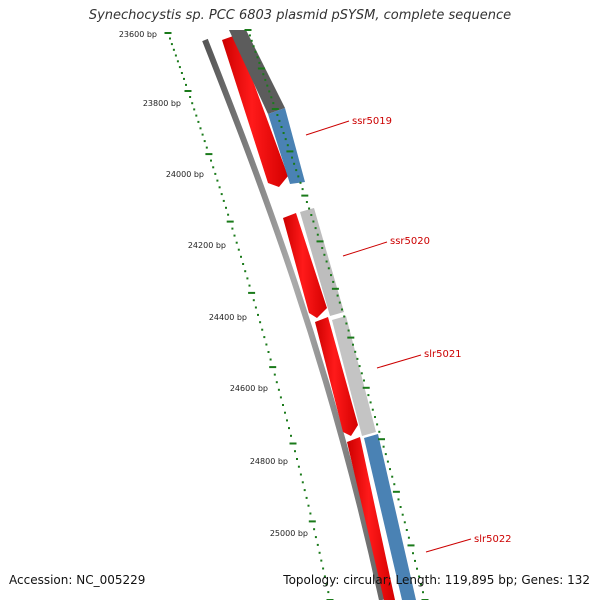 This screenshot has height=600, width=600. I want to click on ruler-tick-label: 23800 bp, so click(162, 103).